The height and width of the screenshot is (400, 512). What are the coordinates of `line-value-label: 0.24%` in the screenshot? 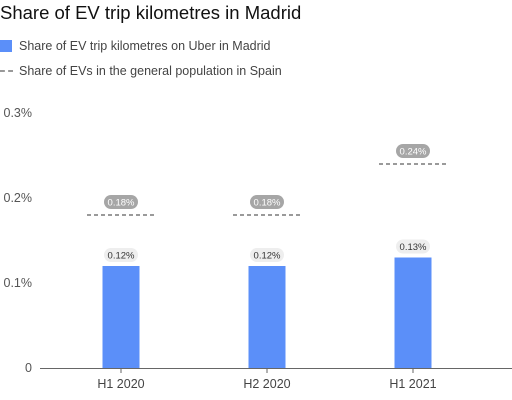 It's located at (413, 152).